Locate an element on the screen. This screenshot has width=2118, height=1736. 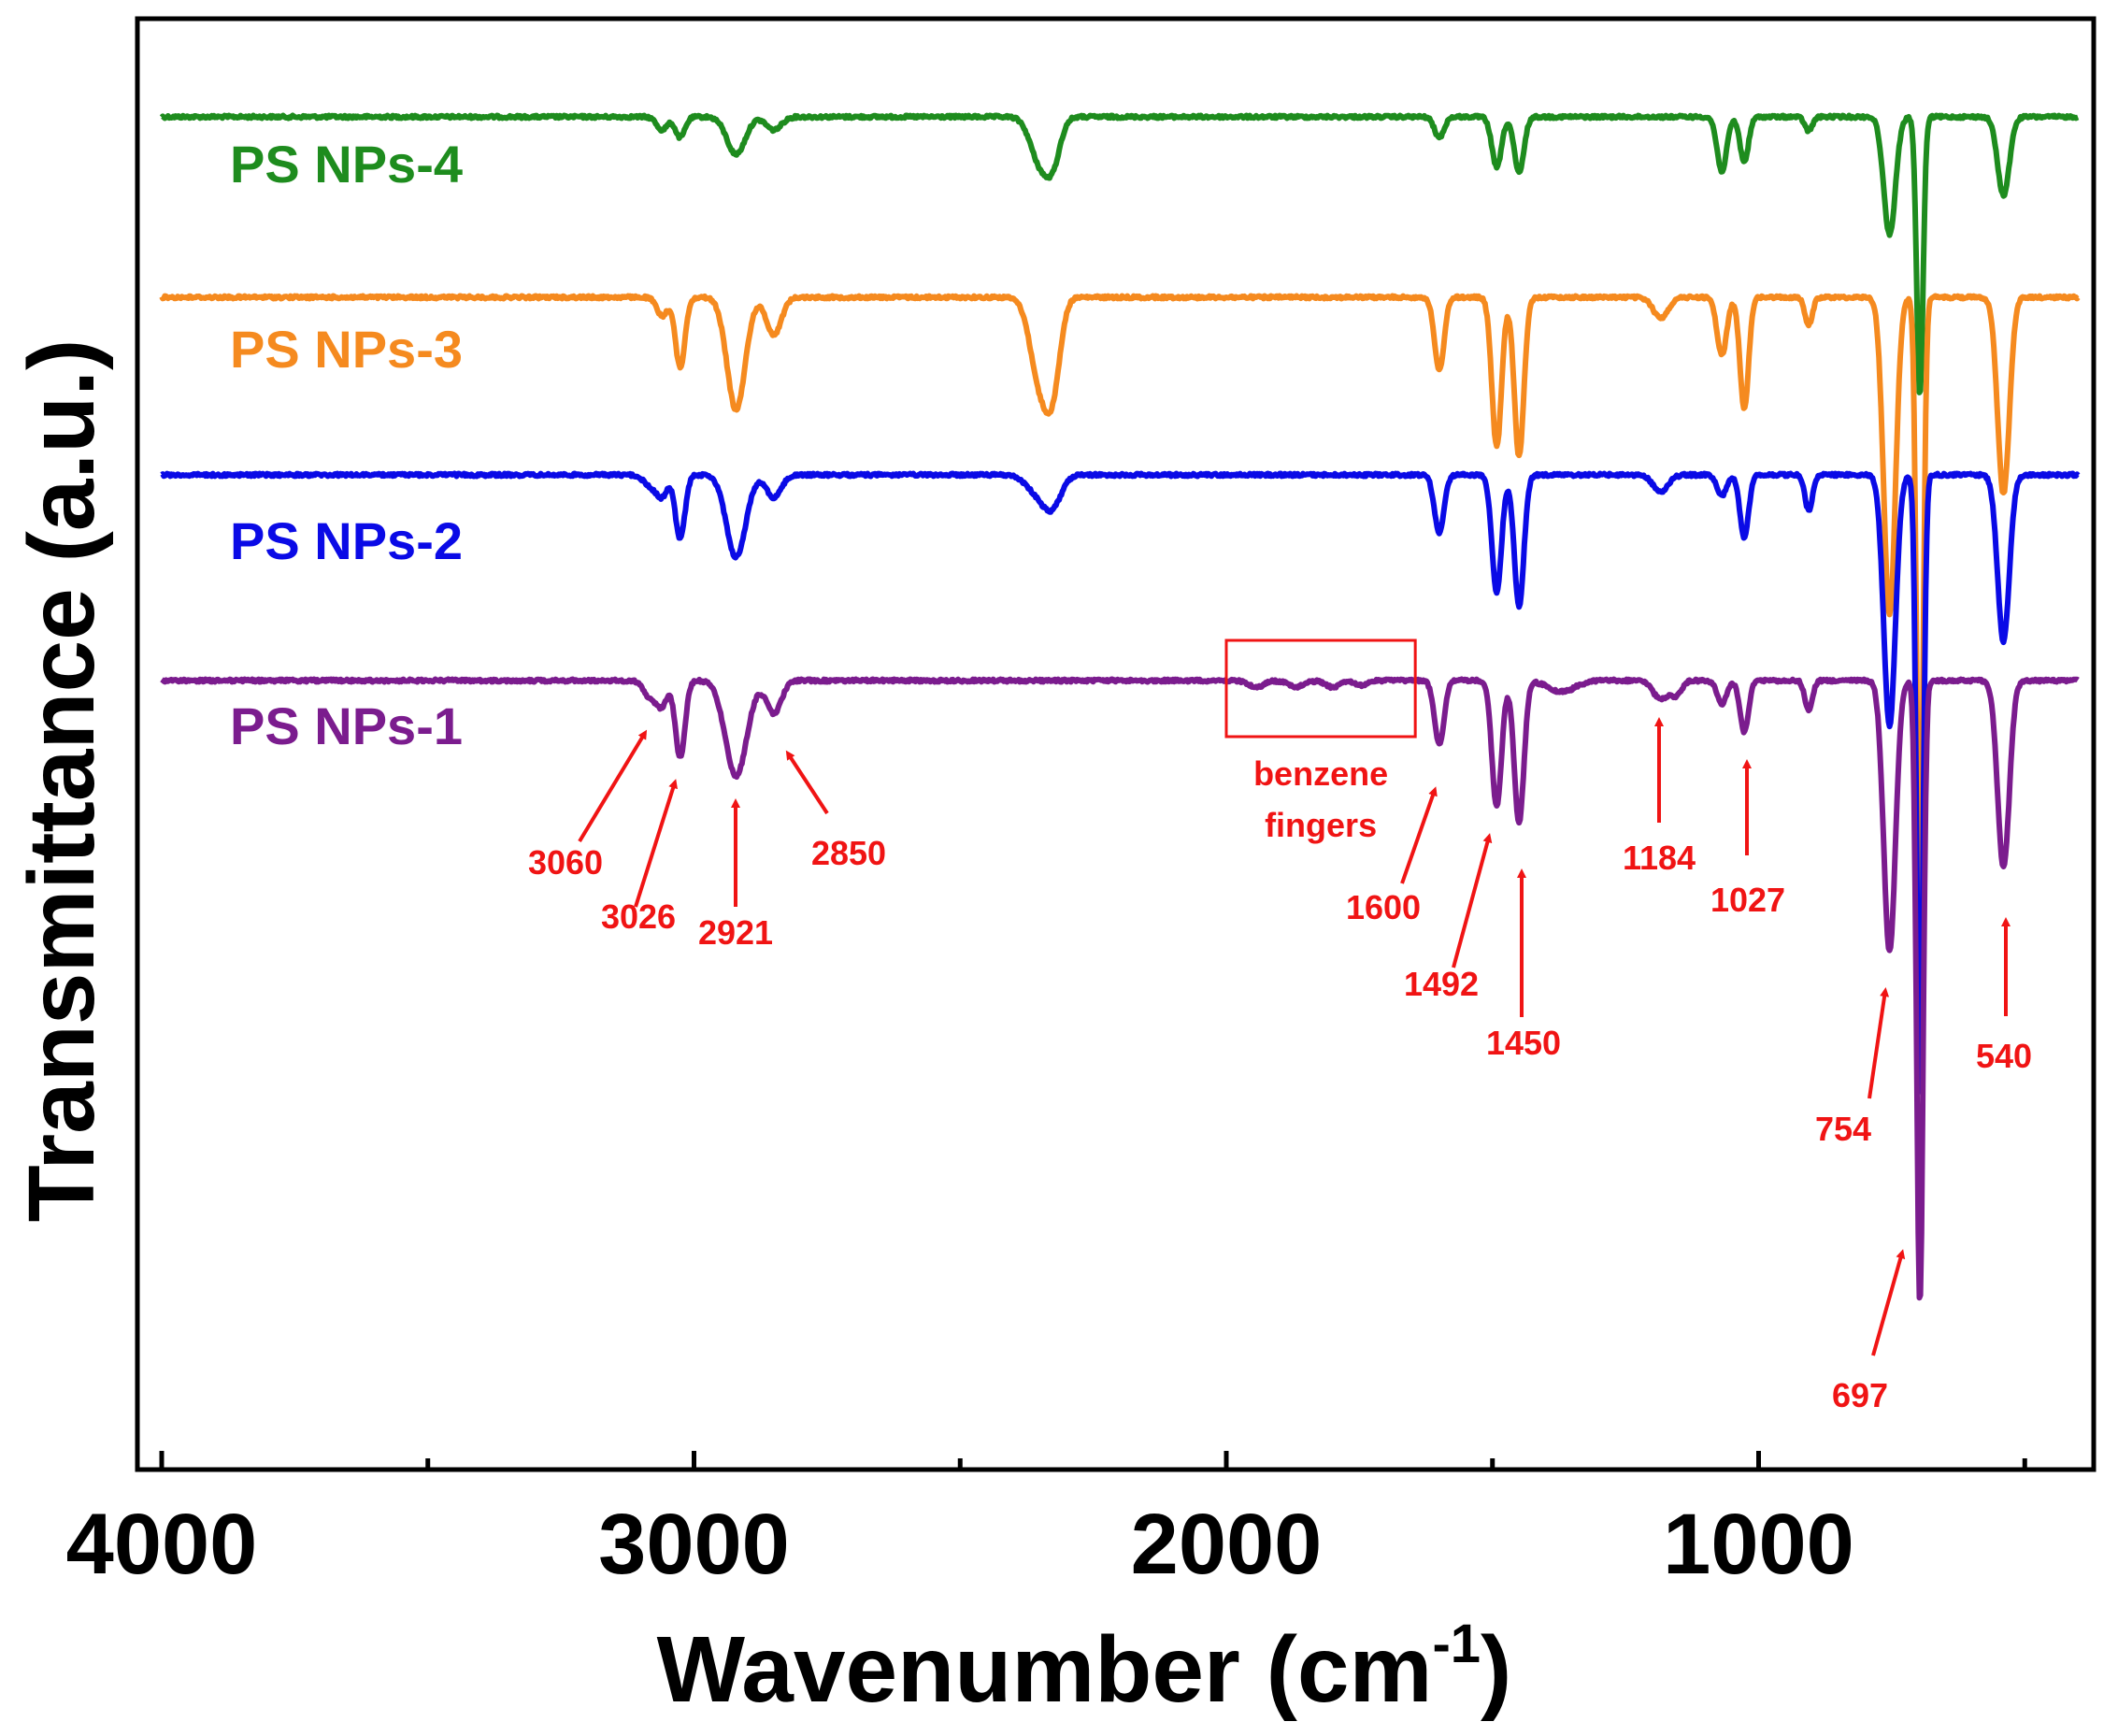
peak-label-2850: 2850 is located at coordinates (849, 853).